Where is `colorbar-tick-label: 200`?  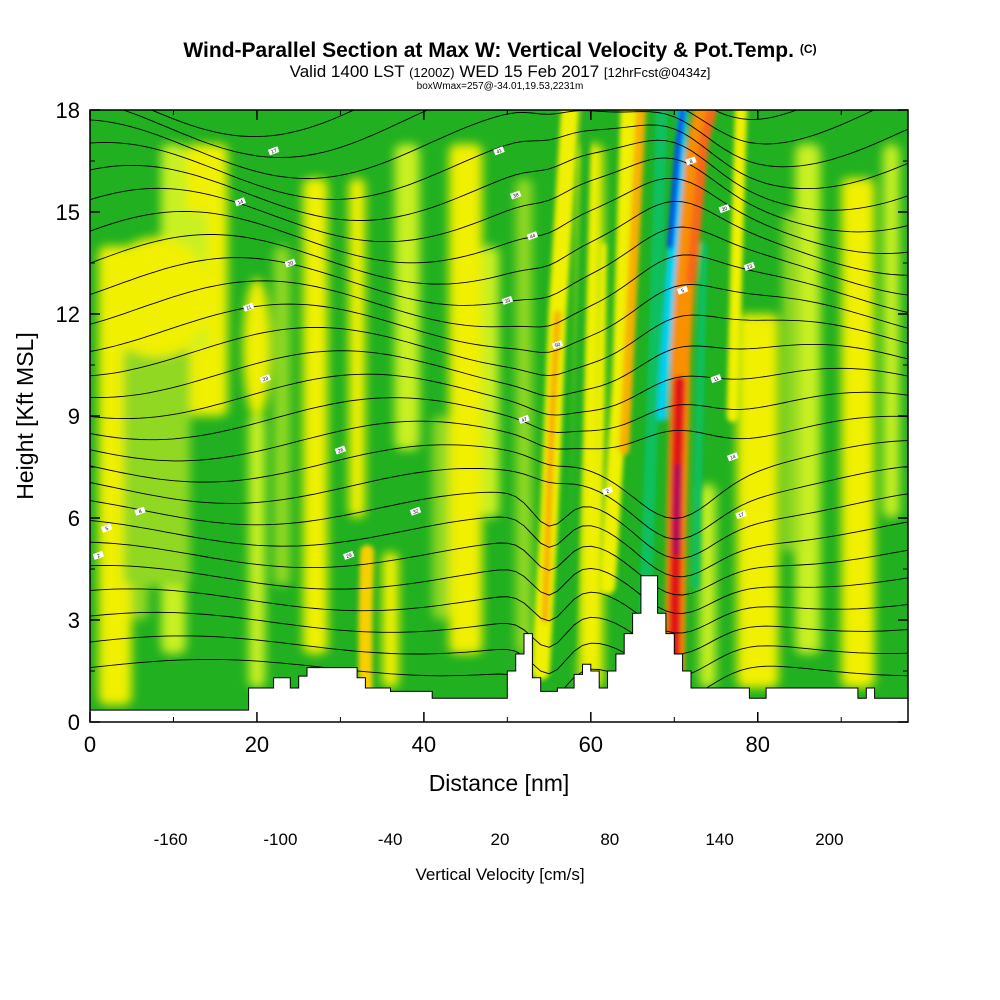 colorbar-tick-label: 200 is located at coordinates (829, 839).